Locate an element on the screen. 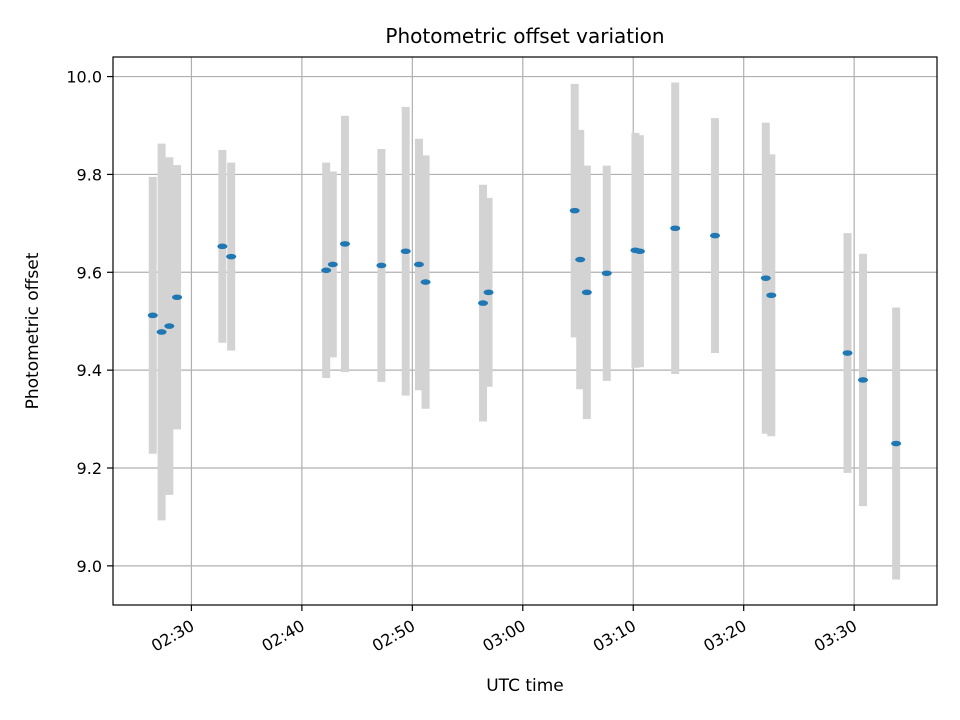 This screenshot has width=960, height=720. y-axis: 9.0 9.2 9.4 9.6 9.8 10.0 is located at coordinates (89, 322).